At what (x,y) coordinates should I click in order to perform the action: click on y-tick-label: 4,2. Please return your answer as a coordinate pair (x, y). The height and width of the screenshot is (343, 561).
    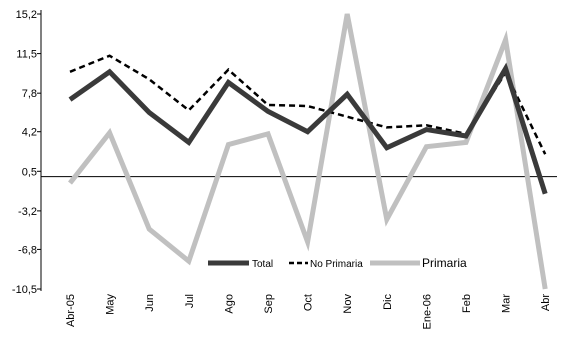
    Looking at the image, I should click on (29, 133).